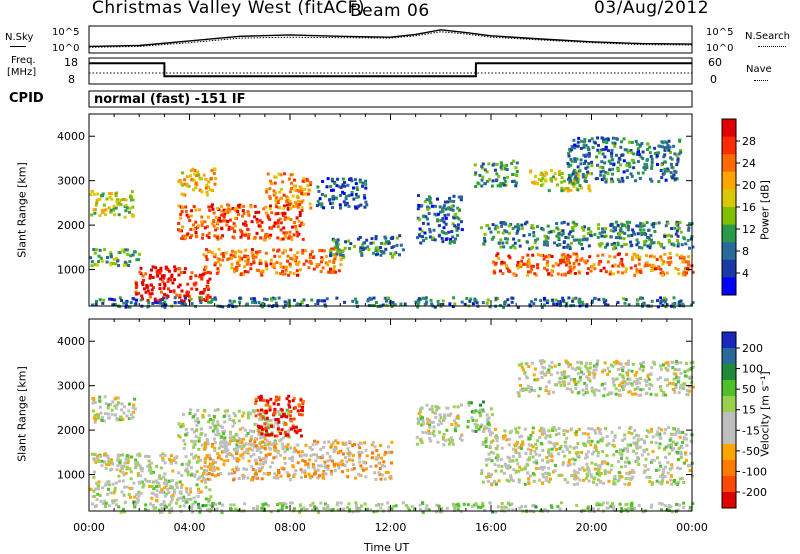  I want to click on noise-panel-frame, so click(390, 39).